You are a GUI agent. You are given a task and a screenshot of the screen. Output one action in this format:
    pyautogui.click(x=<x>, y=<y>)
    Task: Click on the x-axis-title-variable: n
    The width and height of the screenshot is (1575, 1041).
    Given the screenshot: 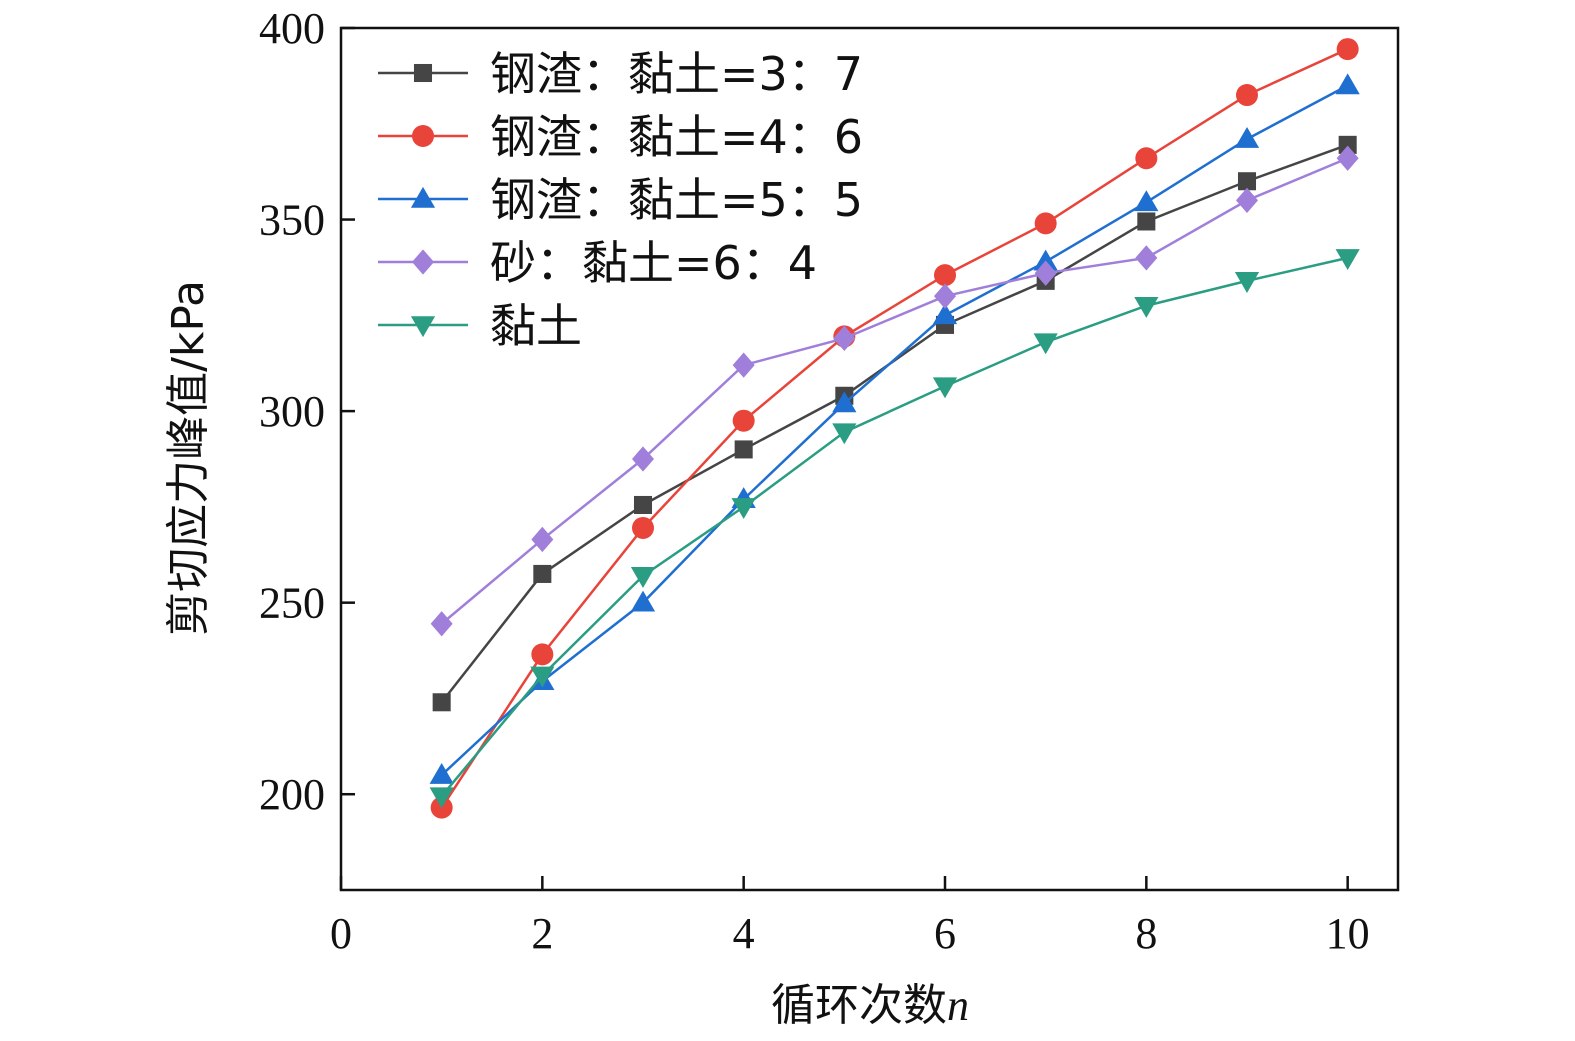 What is the action you would take?
    pyautogui.click(x=958, y=1005)
    